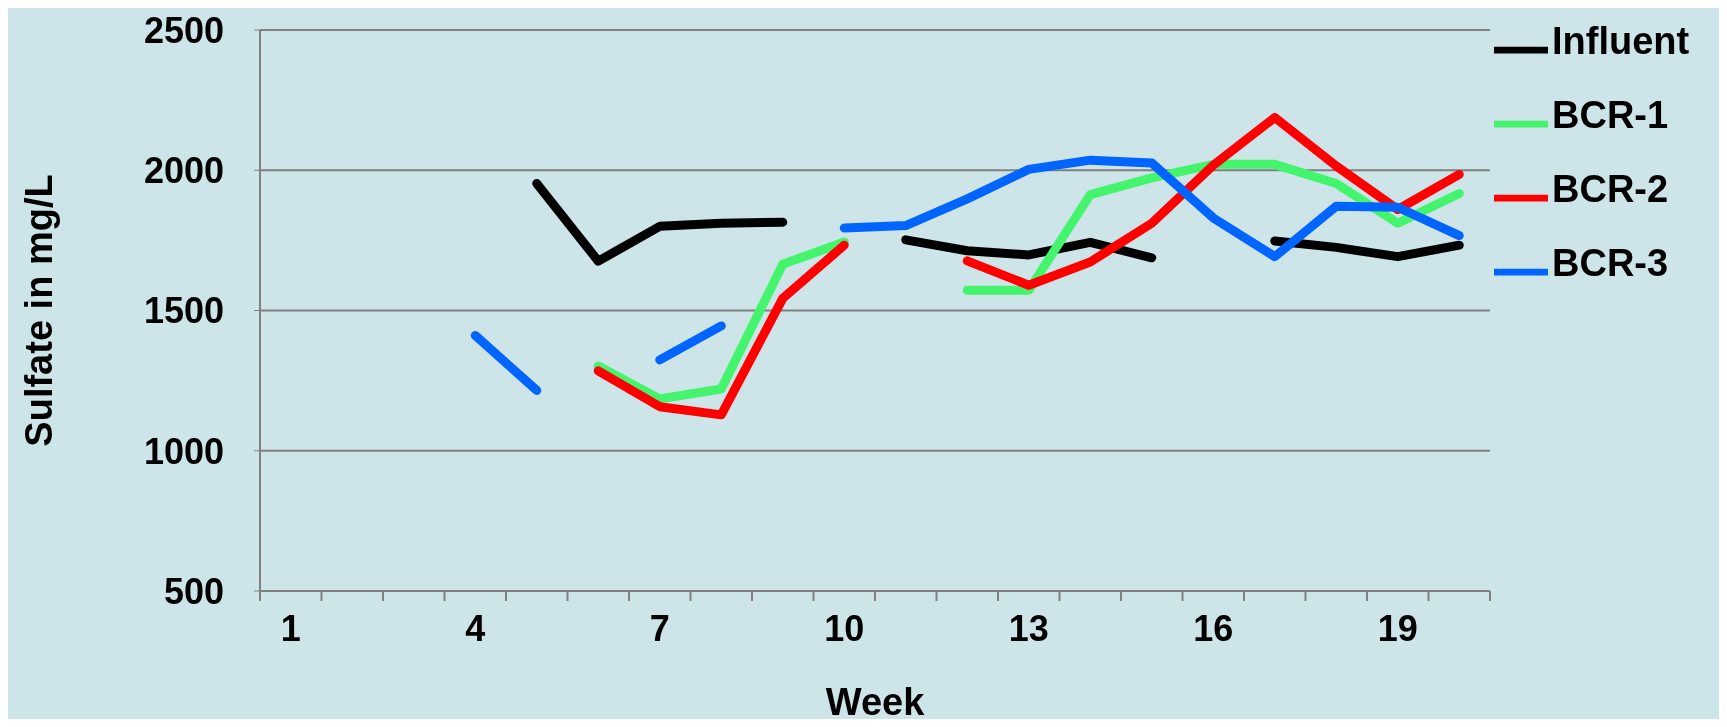  I want to click on y-tick-label: 1500, so click(183, 311).